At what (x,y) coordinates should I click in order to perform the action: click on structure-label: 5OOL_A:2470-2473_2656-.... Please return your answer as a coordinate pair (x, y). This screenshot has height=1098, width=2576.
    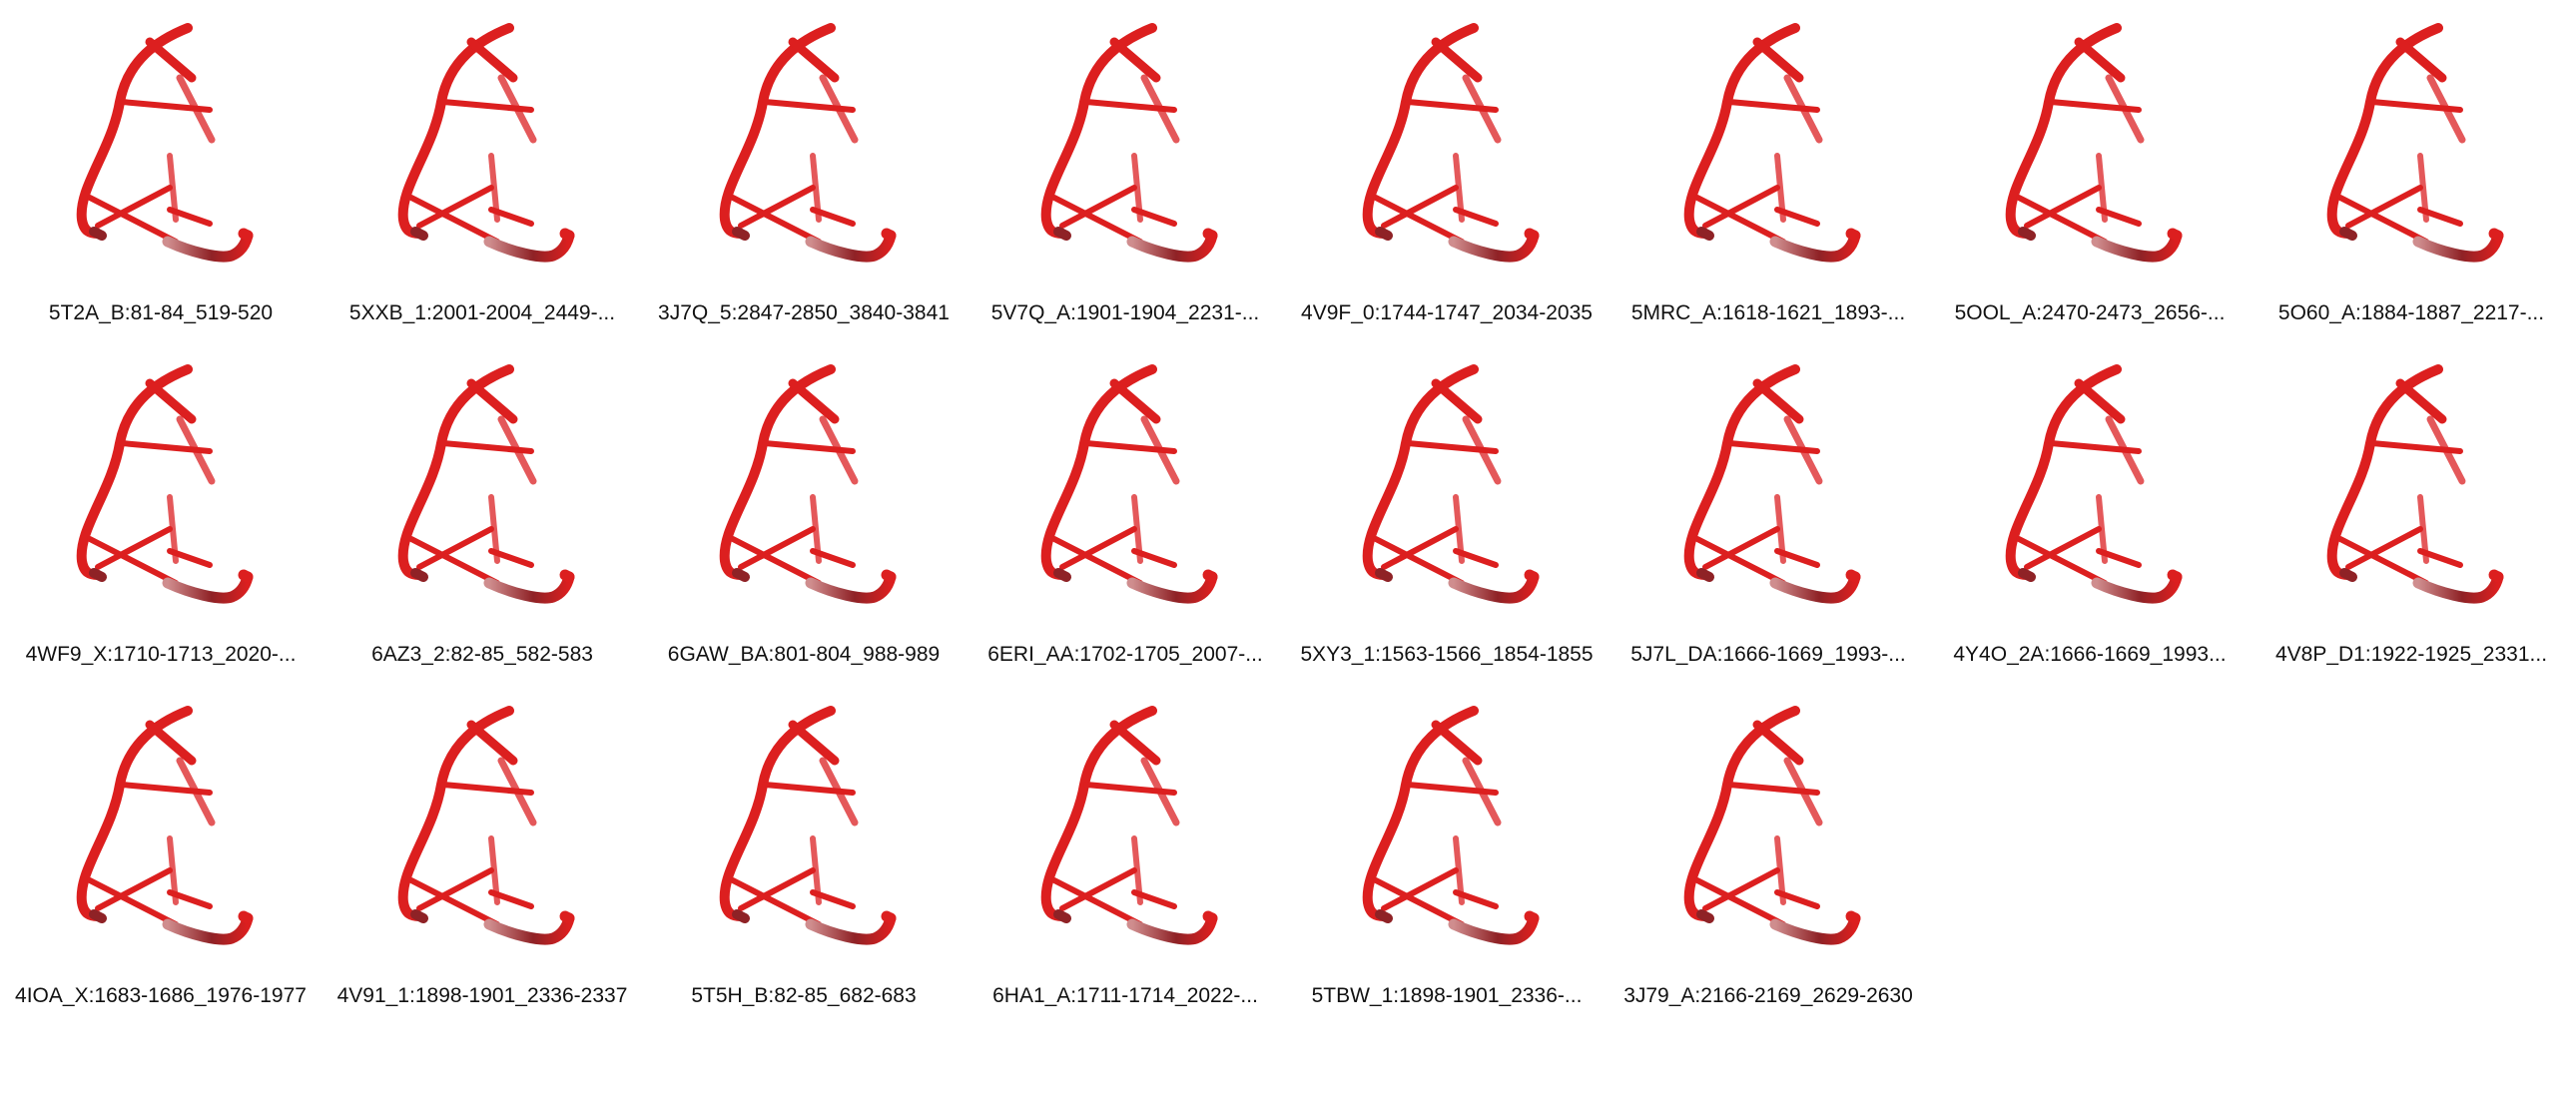
    Looking at the image, I should click on (2090, 312).